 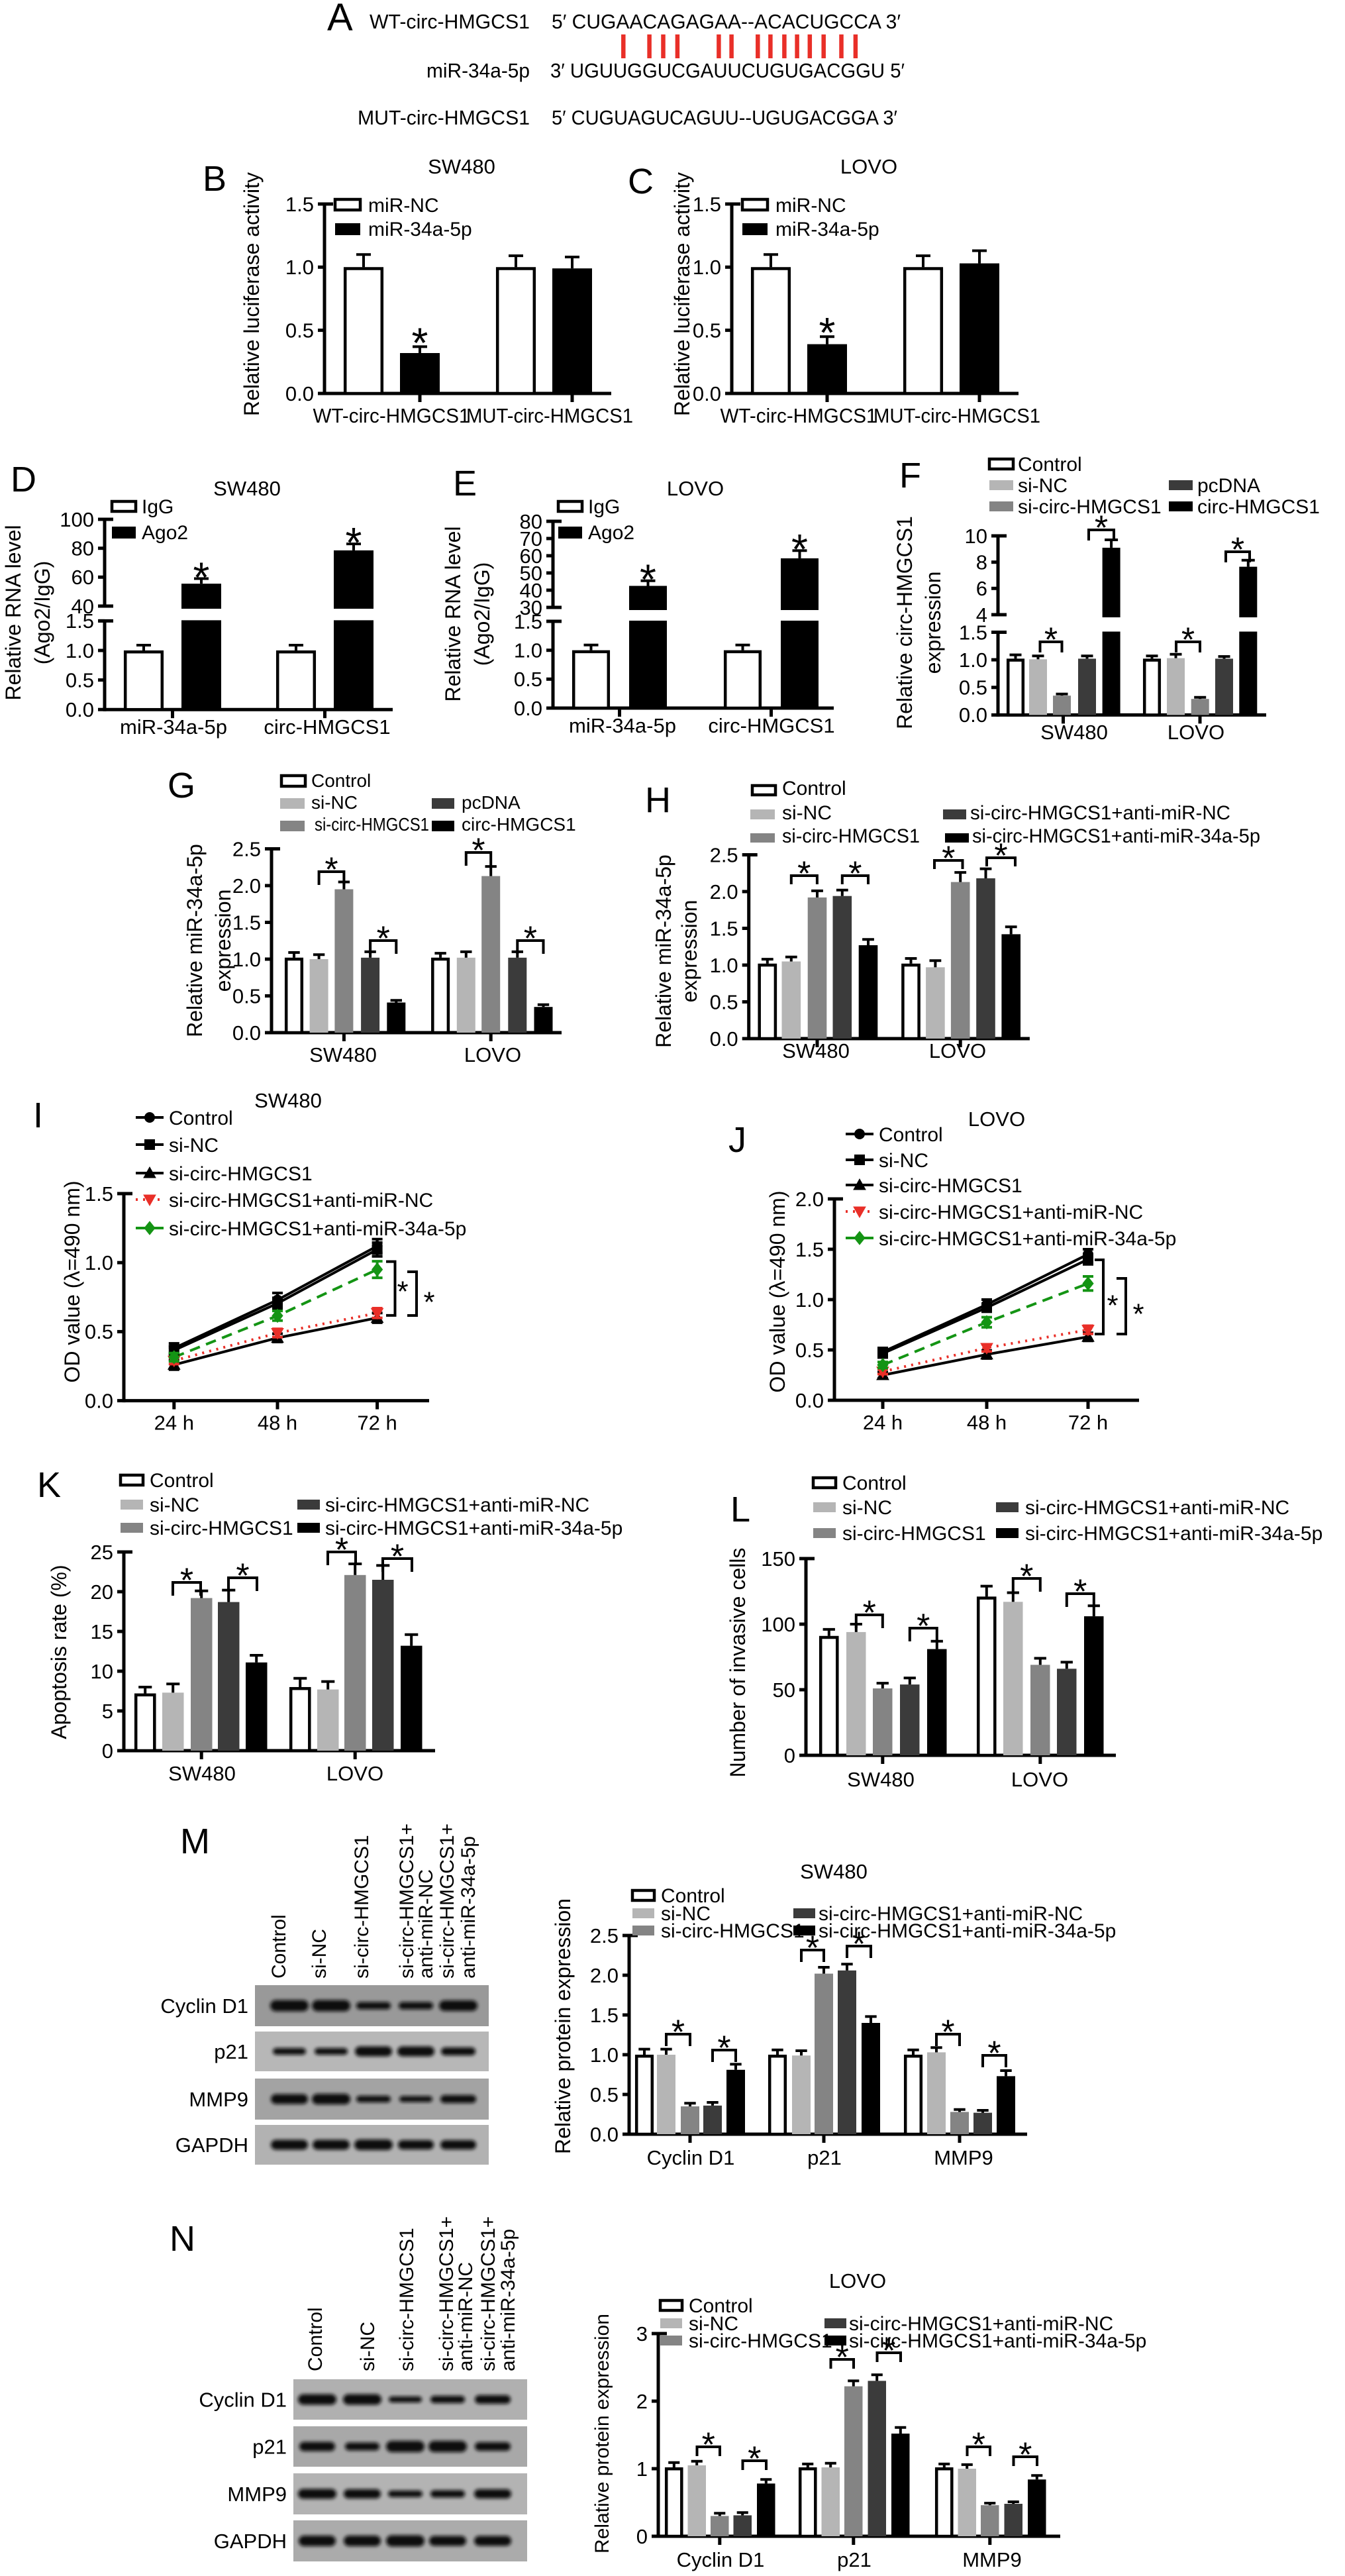 I want to click on svg-text: 60, so click(x=531, y=556).